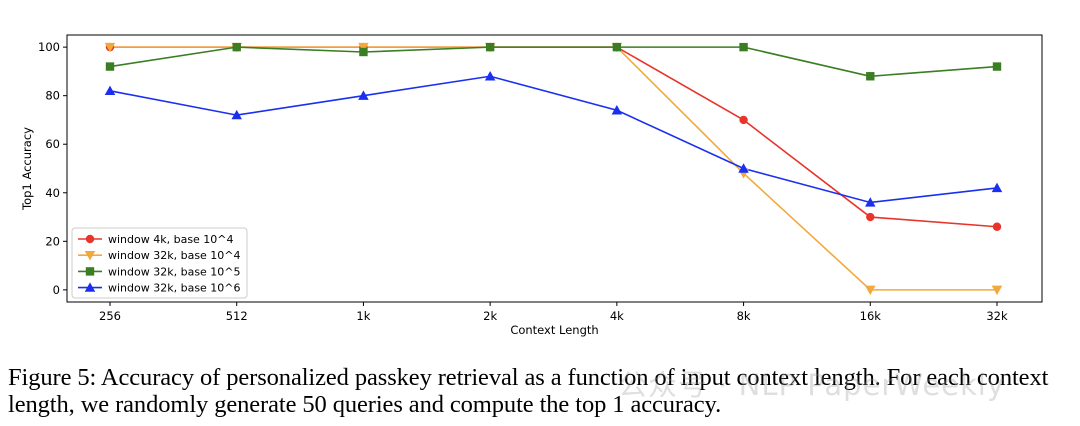 Image resolution: width=1080 pixels, height=426 pixels. Describe the element at coordinates (49, 47) in the screenshot. I see `y-tick-label: 100` at that location.